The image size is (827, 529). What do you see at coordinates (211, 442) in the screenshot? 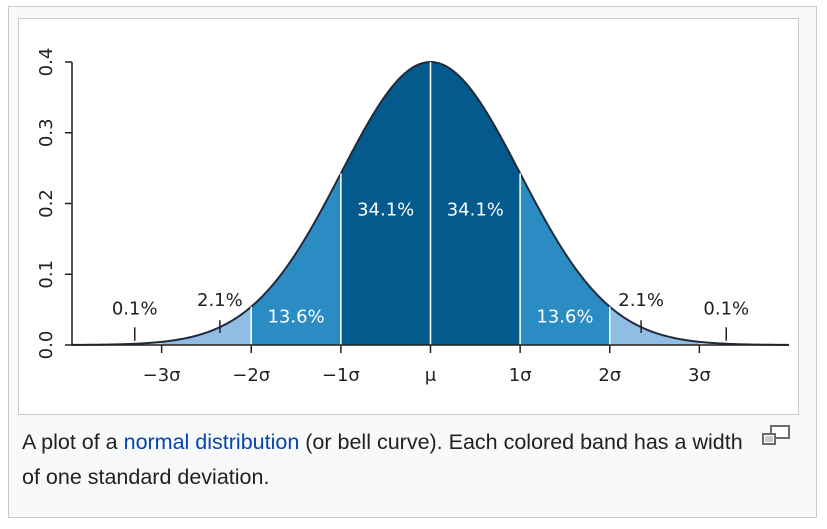
I see `normal-distribution-link: normal distribution` at bounding box center [211, 442].